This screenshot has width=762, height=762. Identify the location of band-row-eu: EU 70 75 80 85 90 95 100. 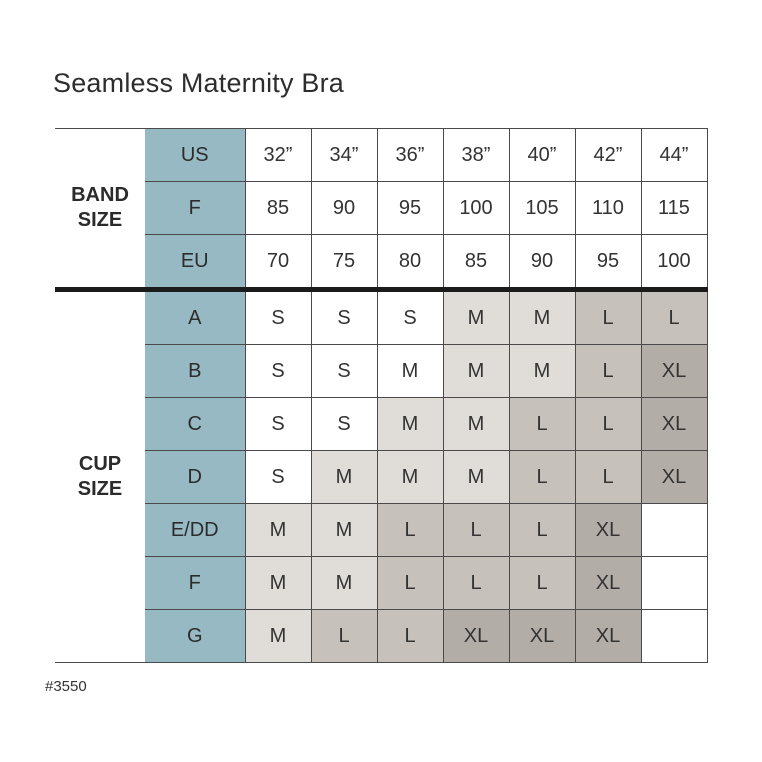
(381, 263).